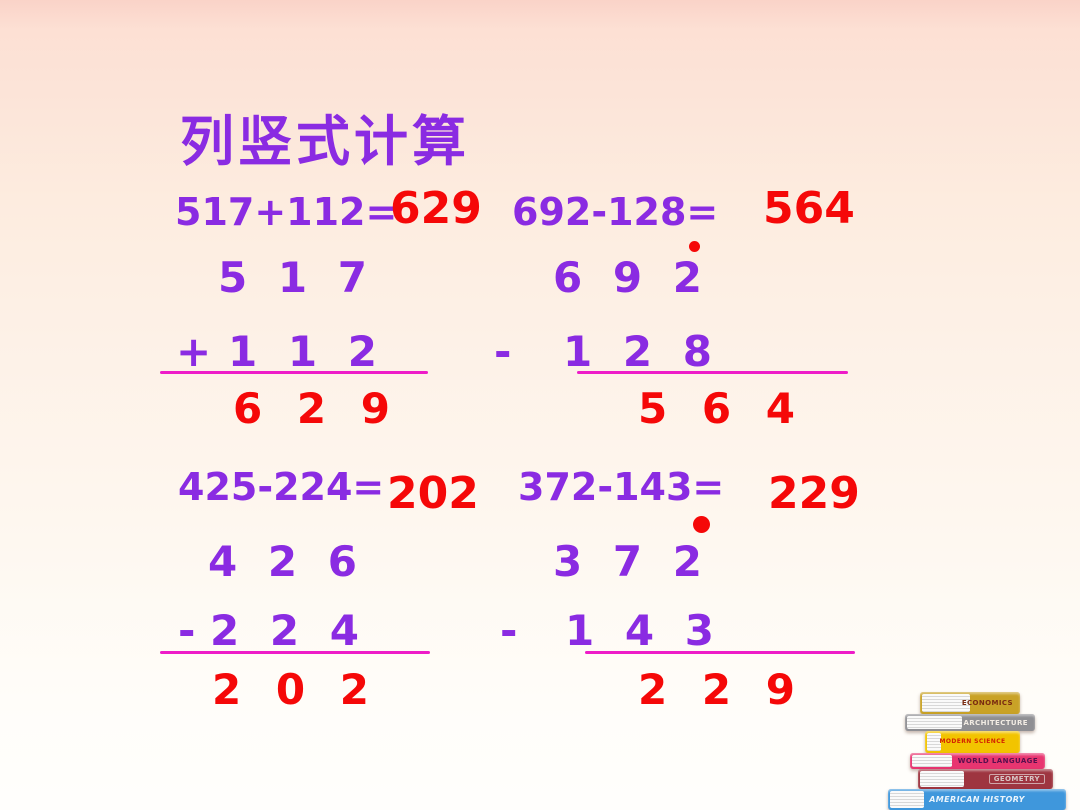 Image resolution: width=1080 pixels, height=810 pixels. What do you see at coordinates (639, 630) in the screenshot?
I see `column-second-number: 1 4 3` at bounding box center [639, 630].